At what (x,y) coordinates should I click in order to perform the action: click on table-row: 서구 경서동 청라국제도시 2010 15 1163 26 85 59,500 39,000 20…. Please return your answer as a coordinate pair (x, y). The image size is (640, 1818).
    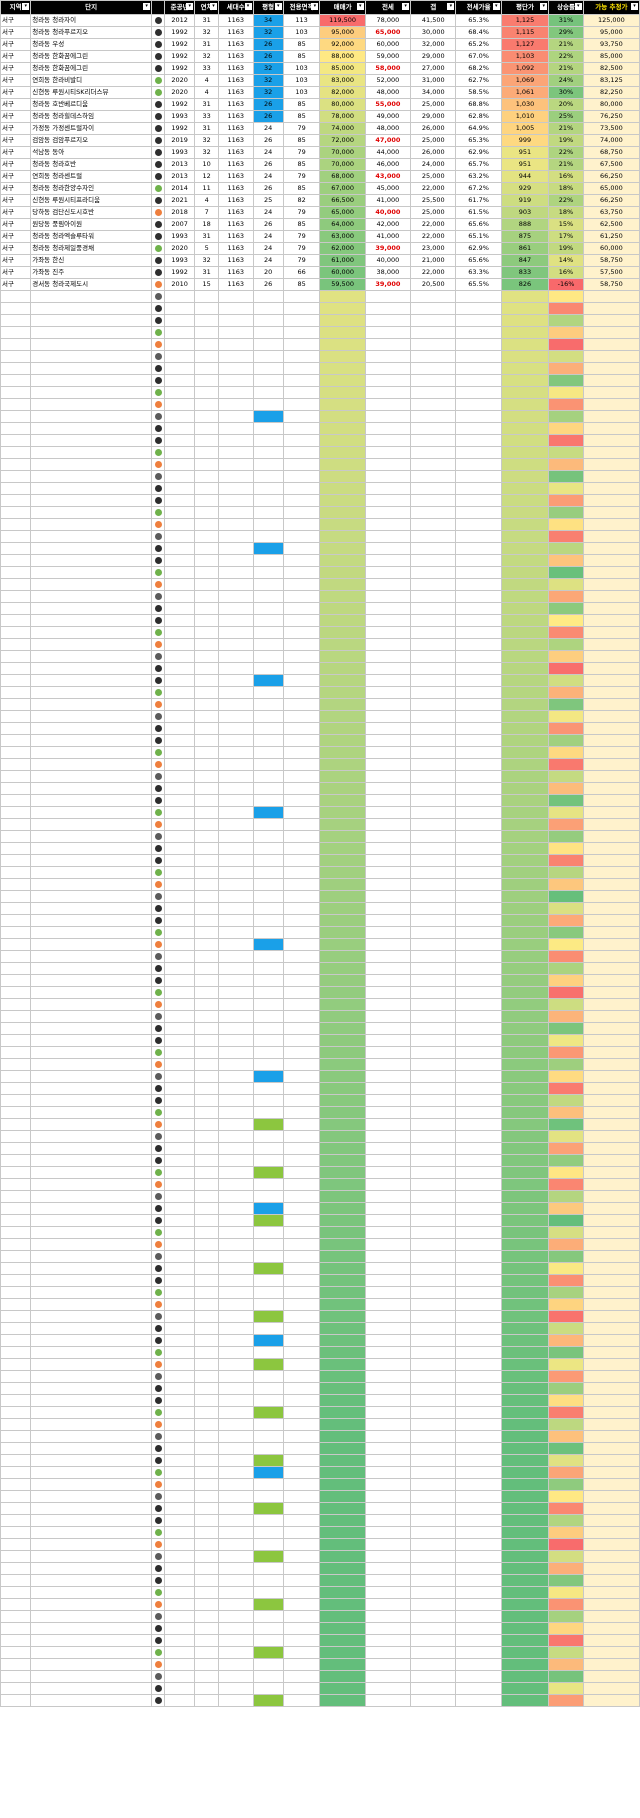
    Looking at the image, I should click on (320, 284).